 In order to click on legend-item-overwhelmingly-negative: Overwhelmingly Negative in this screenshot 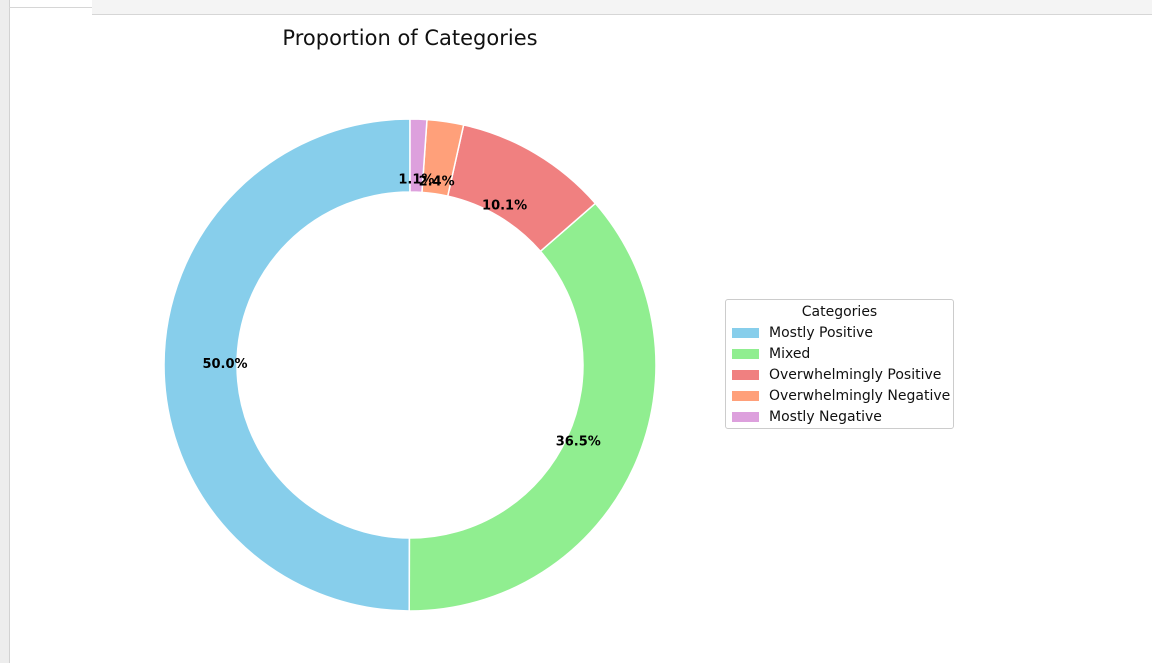, I will do `click(841, 396)`.